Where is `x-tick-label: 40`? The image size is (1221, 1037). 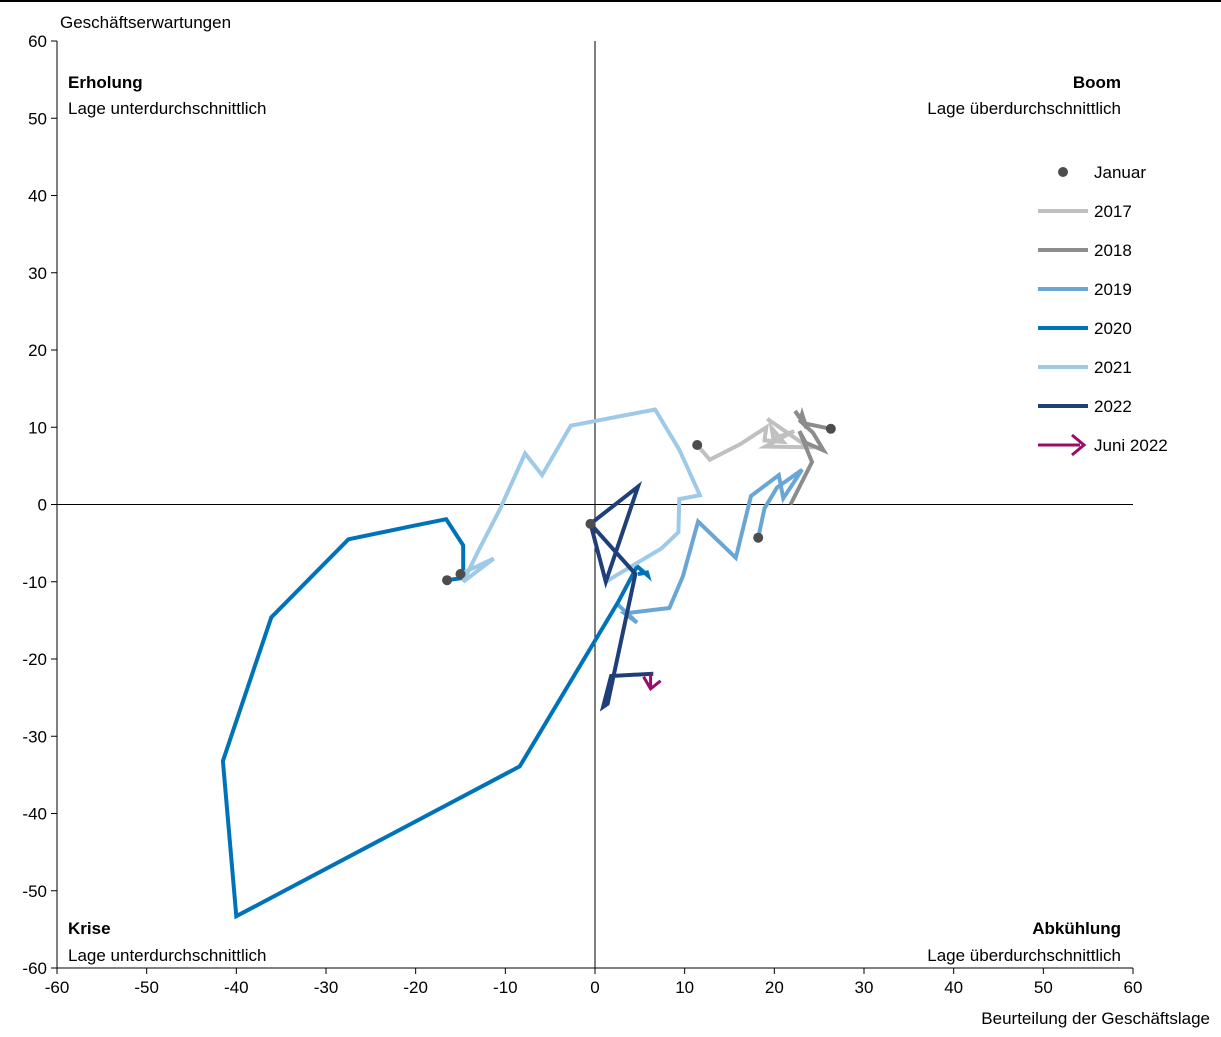
x-tick-label: 40 is located at coordinates (953, 987).